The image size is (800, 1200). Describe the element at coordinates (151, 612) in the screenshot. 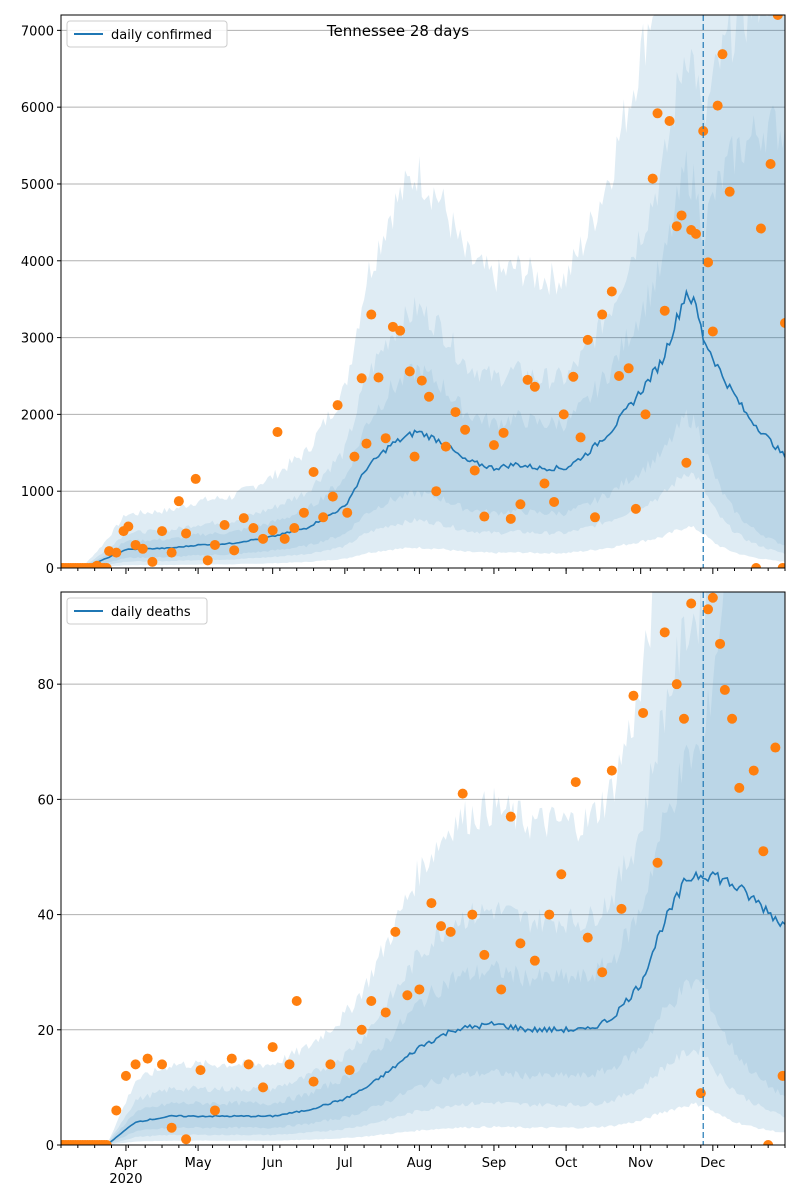

I see `legend-label: daily deaths` at that location.